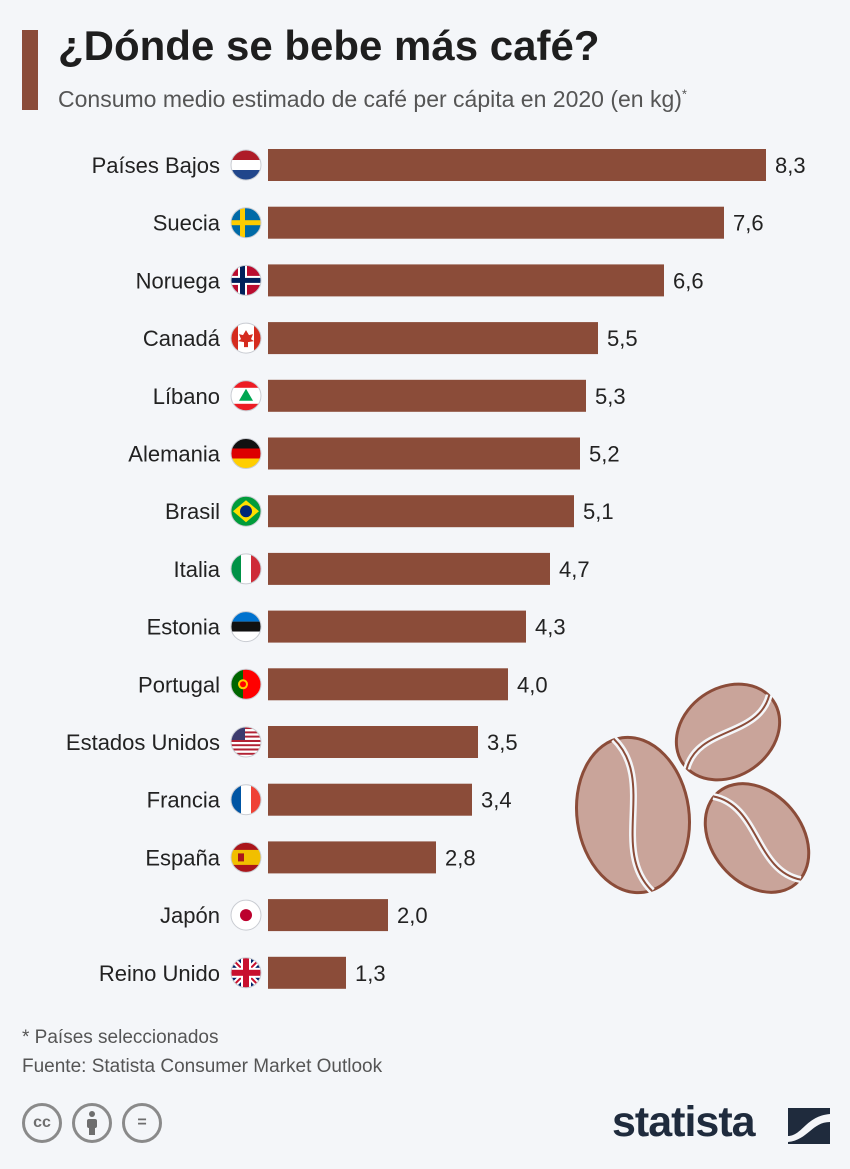  What do you see at coordinates (184, 627) in the screenshot?
I see `category-label: Estonia` at bounding box center [184, 627].